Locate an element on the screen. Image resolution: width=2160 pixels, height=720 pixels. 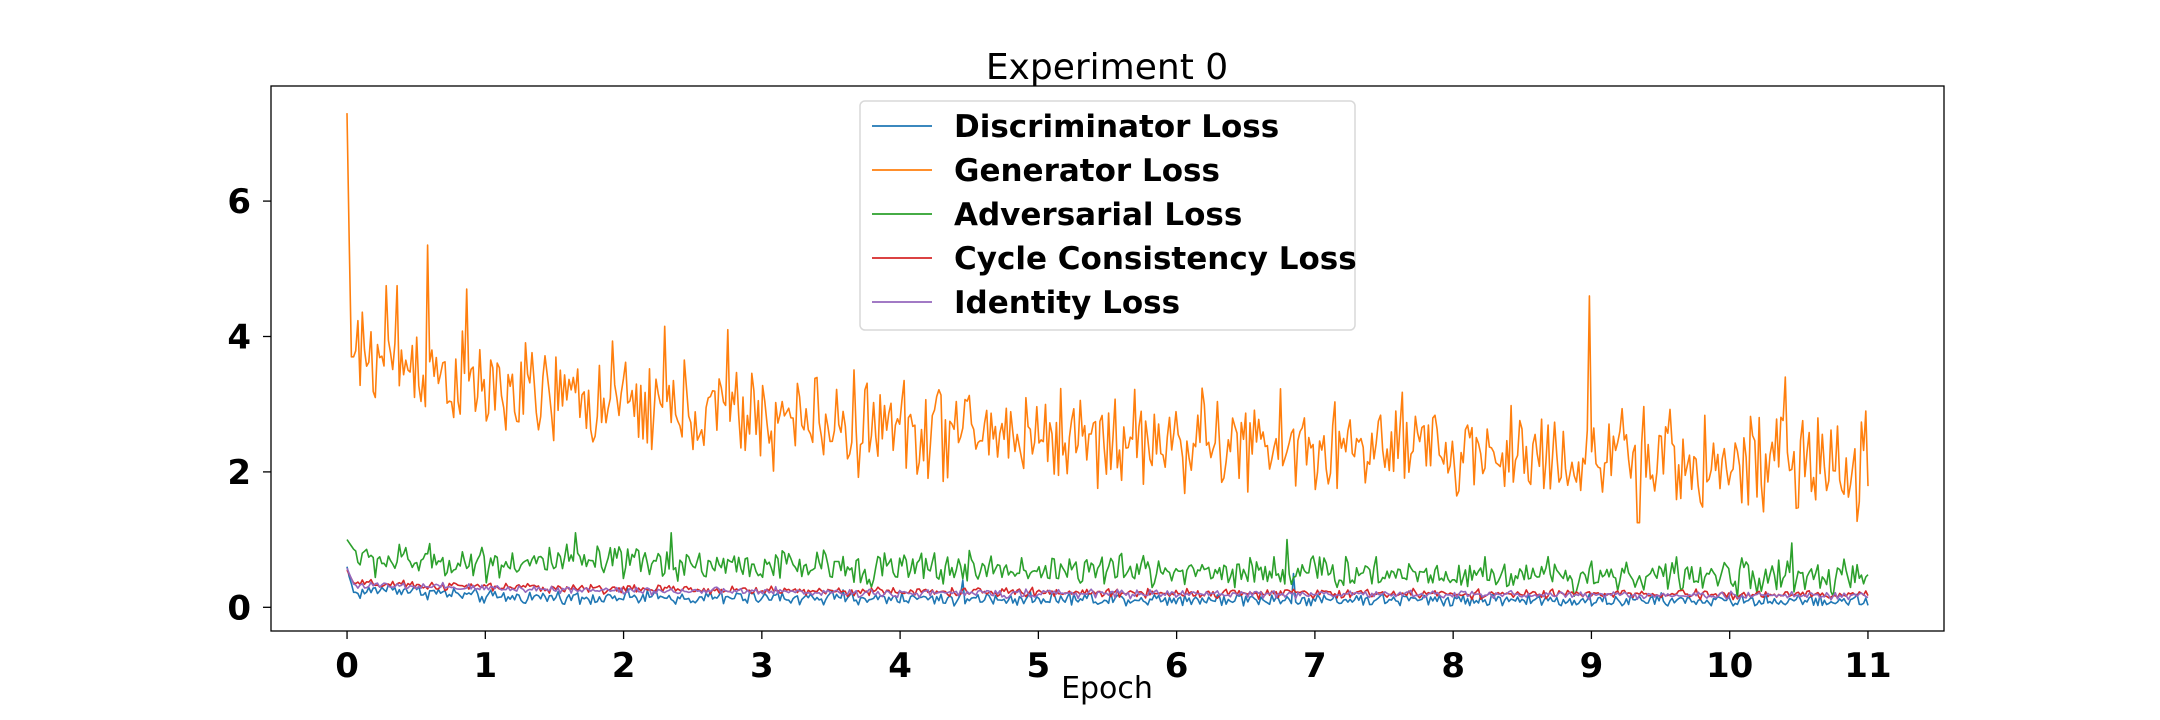
x-tick-label: 10 is located at coordinates (1729, 666).